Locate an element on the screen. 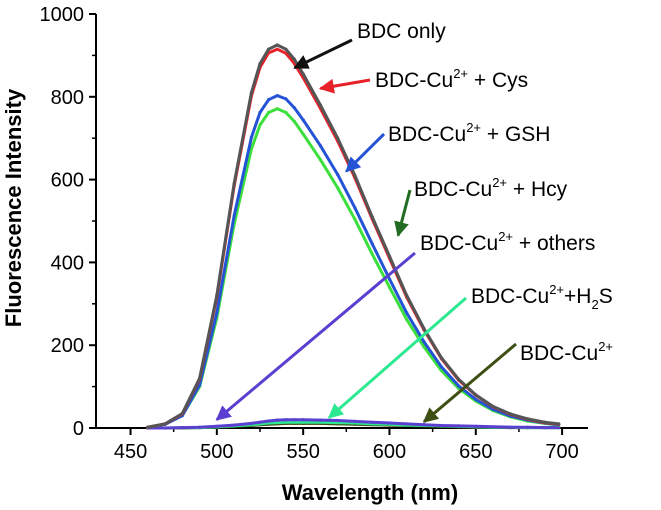  y-tick-label: 800 is located at coordinates (67, 98).